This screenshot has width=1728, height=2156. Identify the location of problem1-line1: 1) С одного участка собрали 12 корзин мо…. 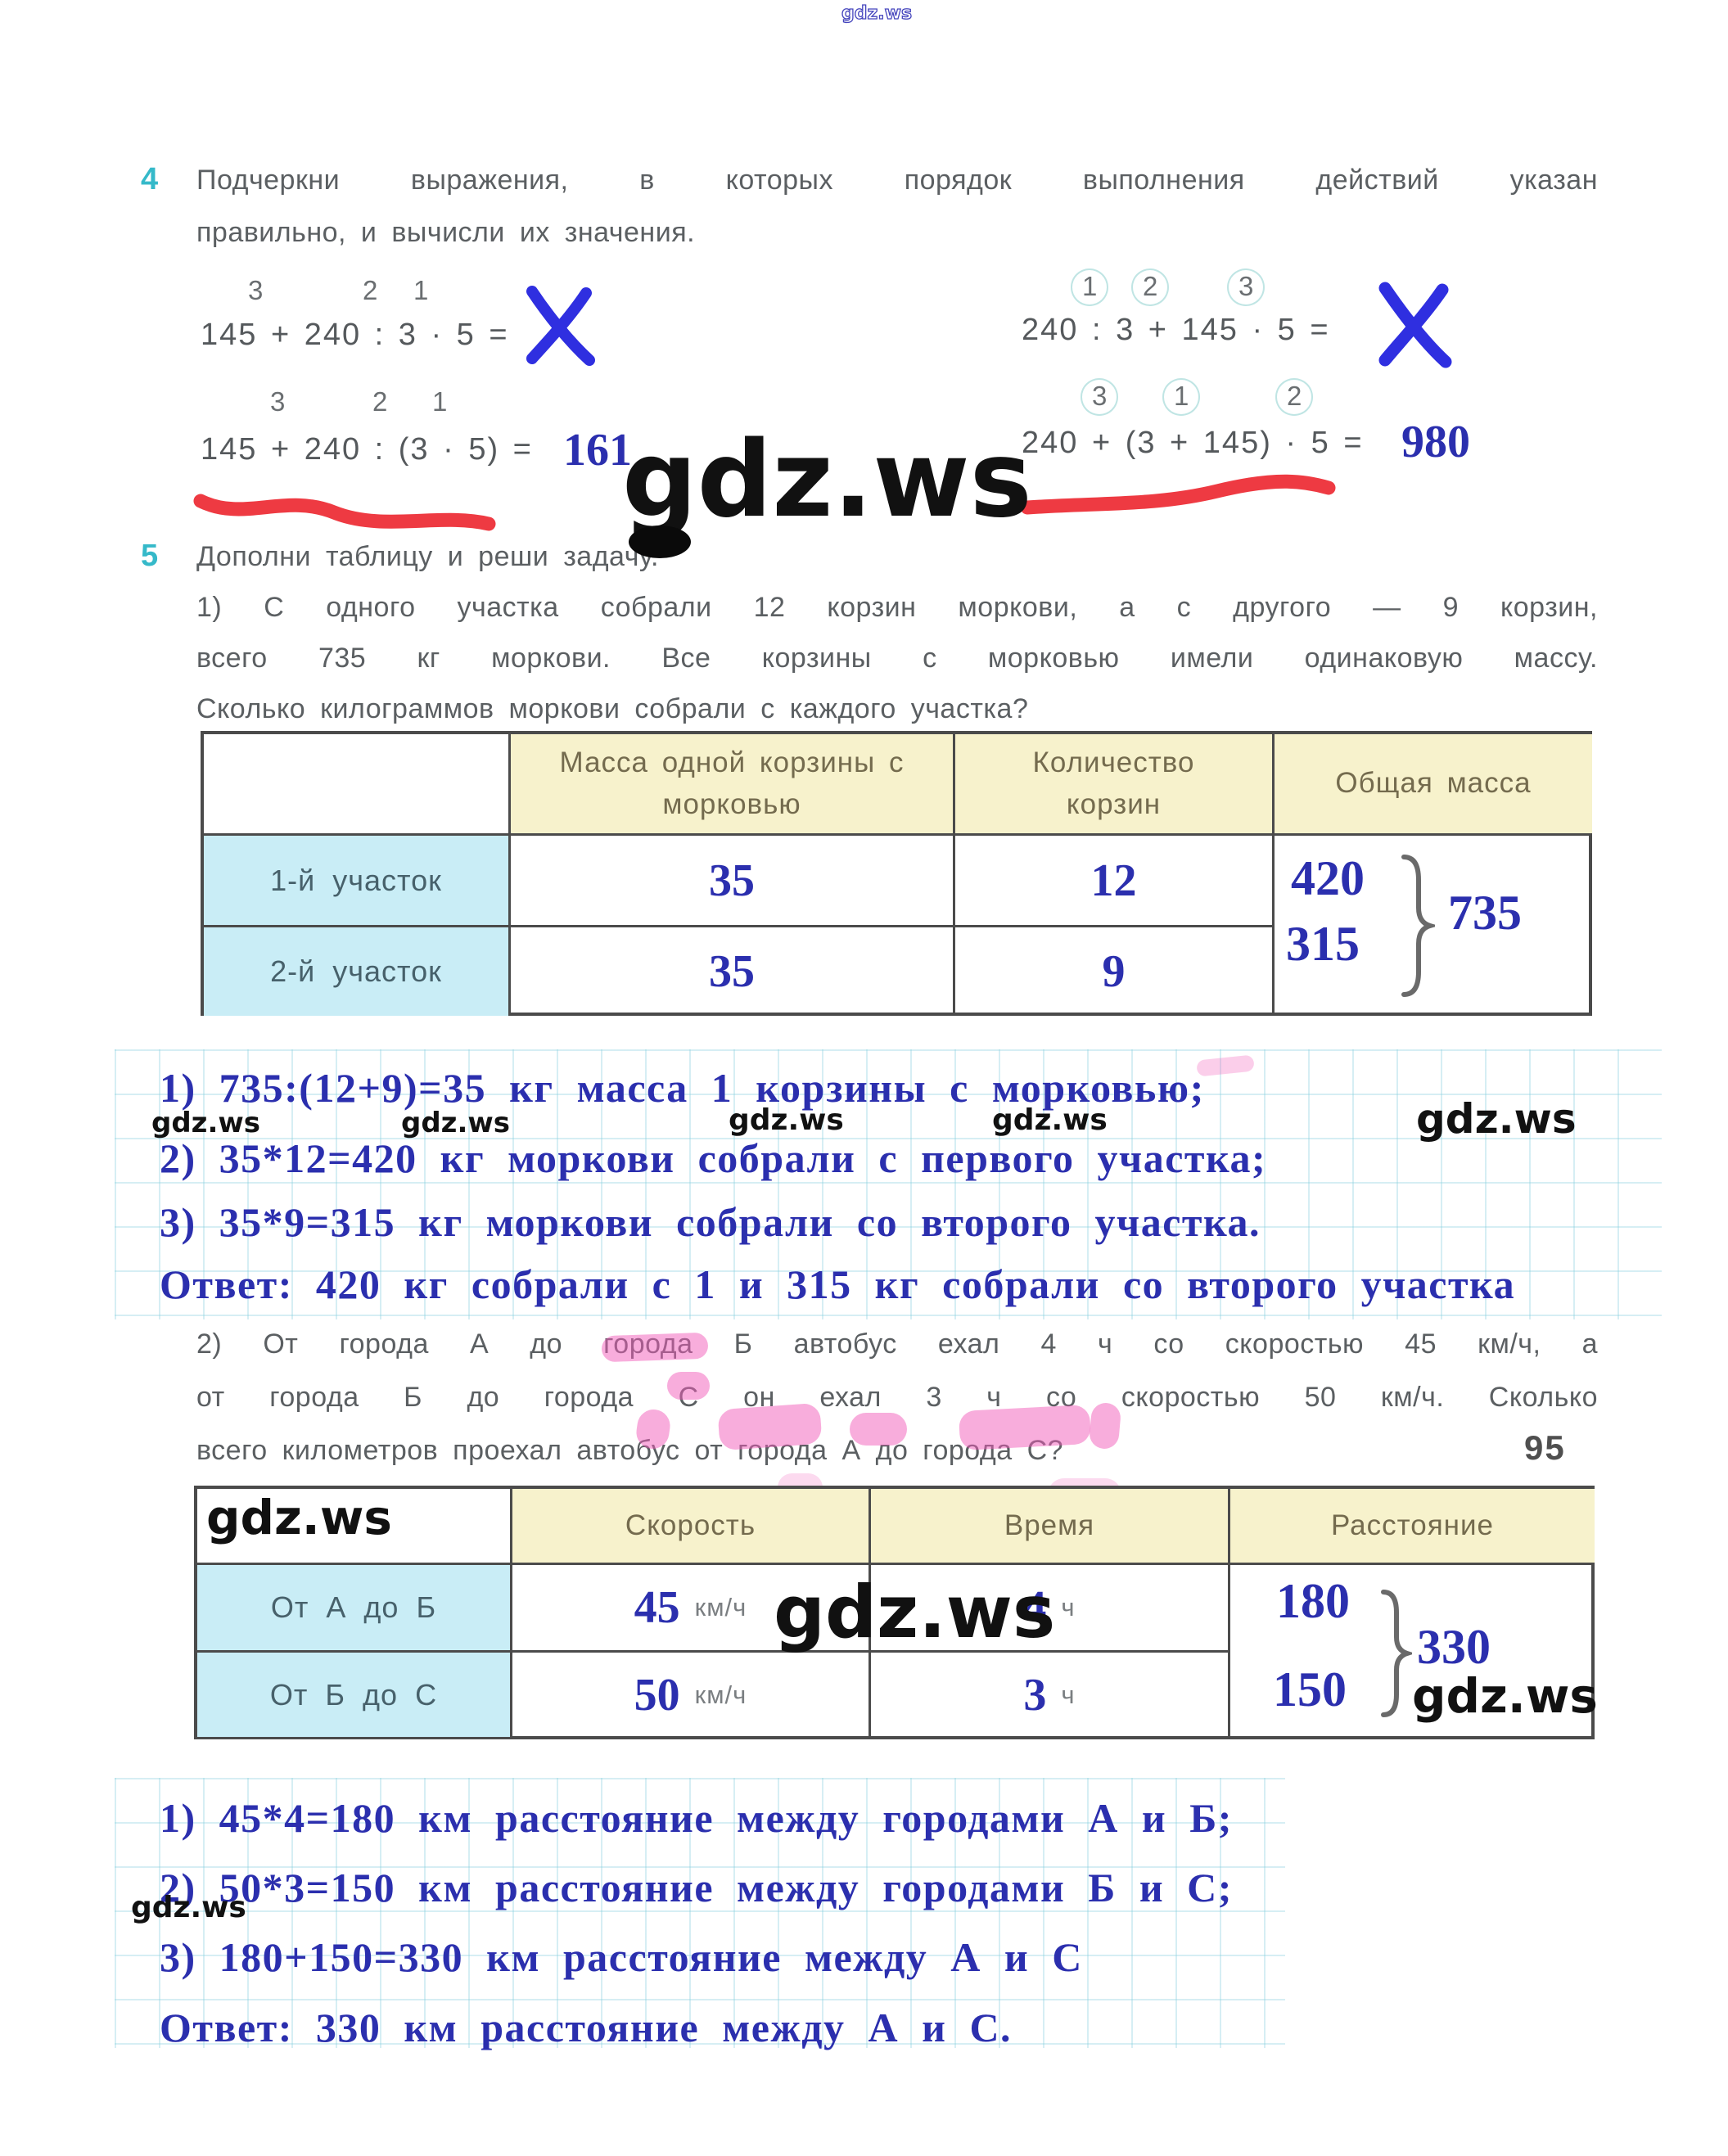
(897, 607).